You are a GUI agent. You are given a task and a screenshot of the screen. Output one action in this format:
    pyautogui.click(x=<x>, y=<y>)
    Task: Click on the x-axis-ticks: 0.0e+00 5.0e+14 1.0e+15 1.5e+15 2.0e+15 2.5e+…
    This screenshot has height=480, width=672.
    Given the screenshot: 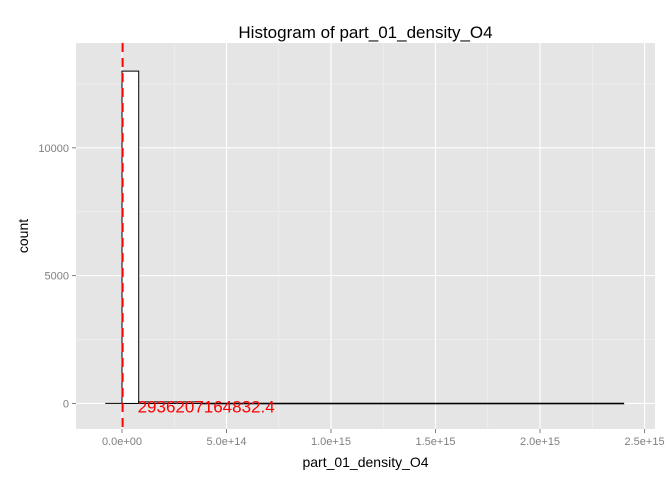 What is the action you would take?
    pyautogui.click(x=383, y=438)
    